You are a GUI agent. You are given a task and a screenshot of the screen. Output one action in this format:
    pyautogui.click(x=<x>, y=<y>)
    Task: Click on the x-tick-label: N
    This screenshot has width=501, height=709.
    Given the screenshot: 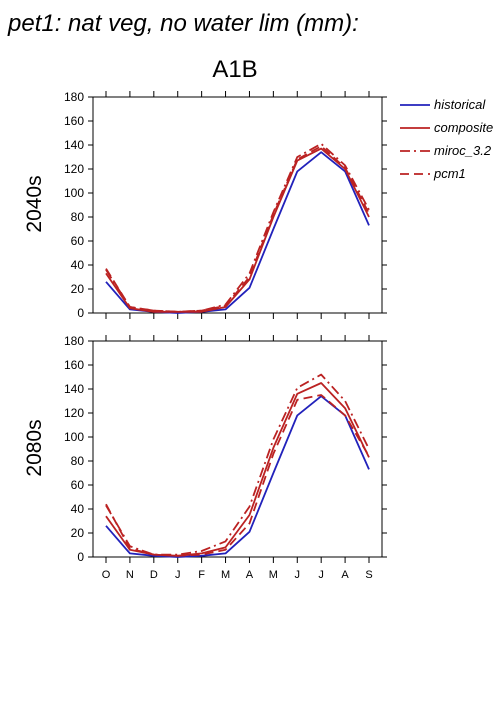 What is the action you would take?
    pyautogui.click(x=130, y=575)
    